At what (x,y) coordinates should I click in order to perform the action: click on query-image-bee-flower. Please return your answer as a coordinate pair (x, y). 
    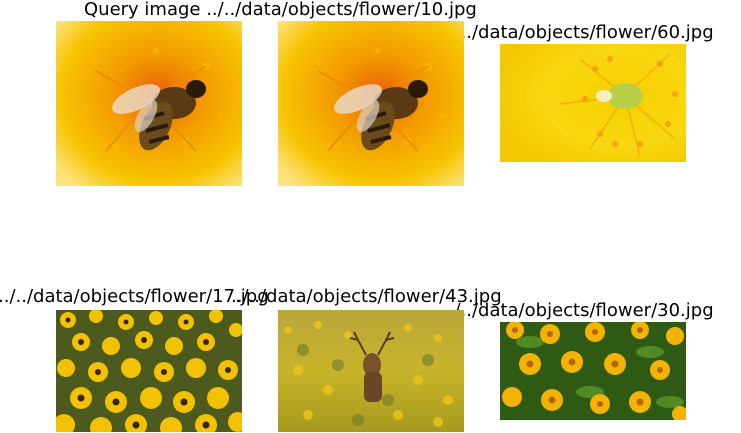
    Looking at the image, I should click on (149, 103).